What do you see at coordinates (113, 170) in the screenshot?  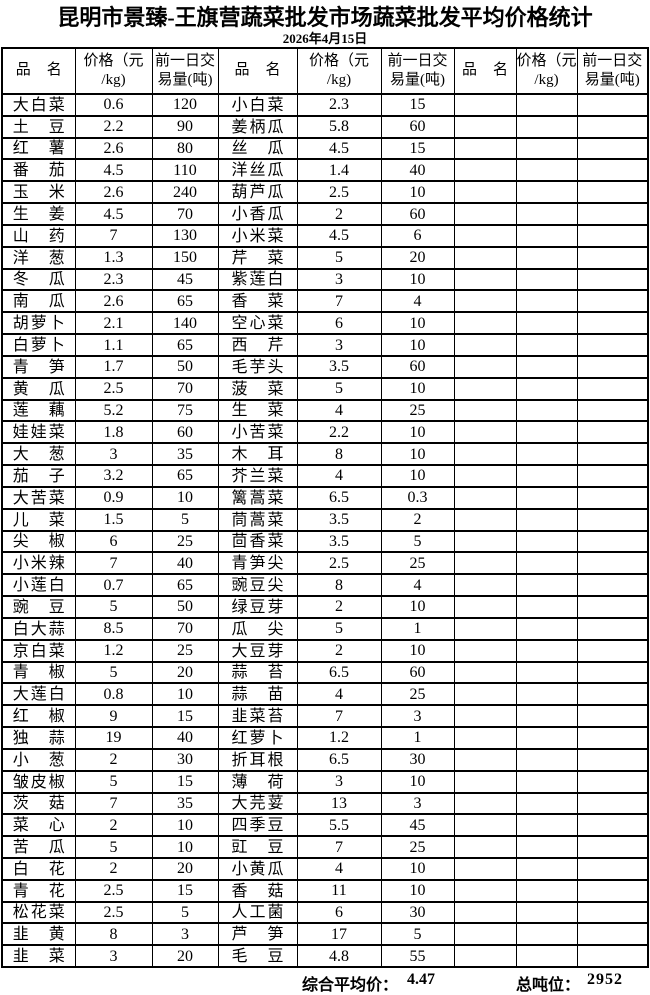 I see `price-cell: 4.5` at bounding box center [113, 170].